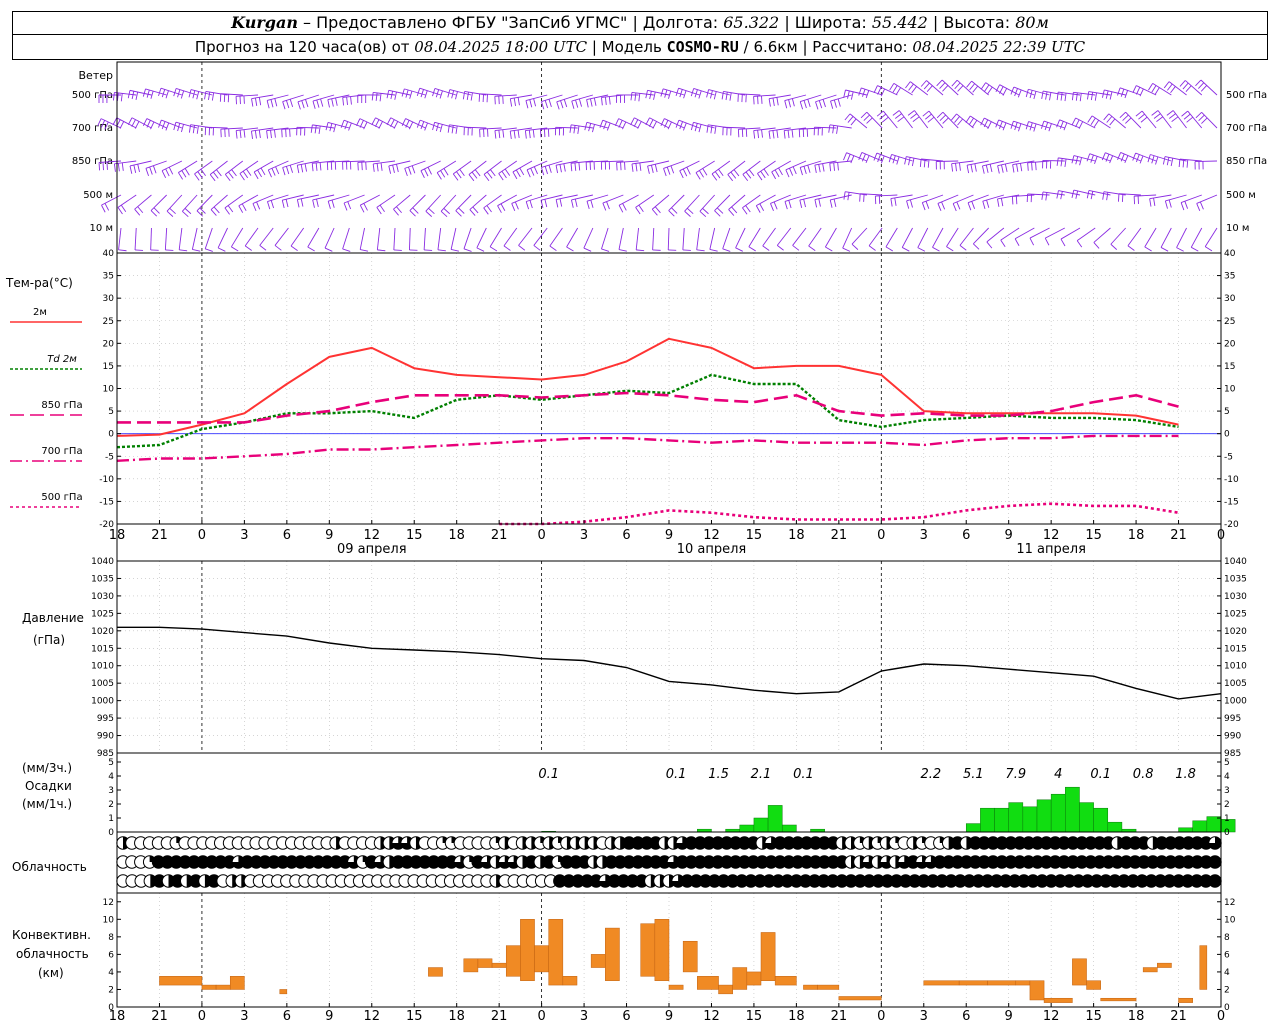  Describe the element at coordinates (106, 480) in the screenshot. I see `y-tick-label: -10` at that location.